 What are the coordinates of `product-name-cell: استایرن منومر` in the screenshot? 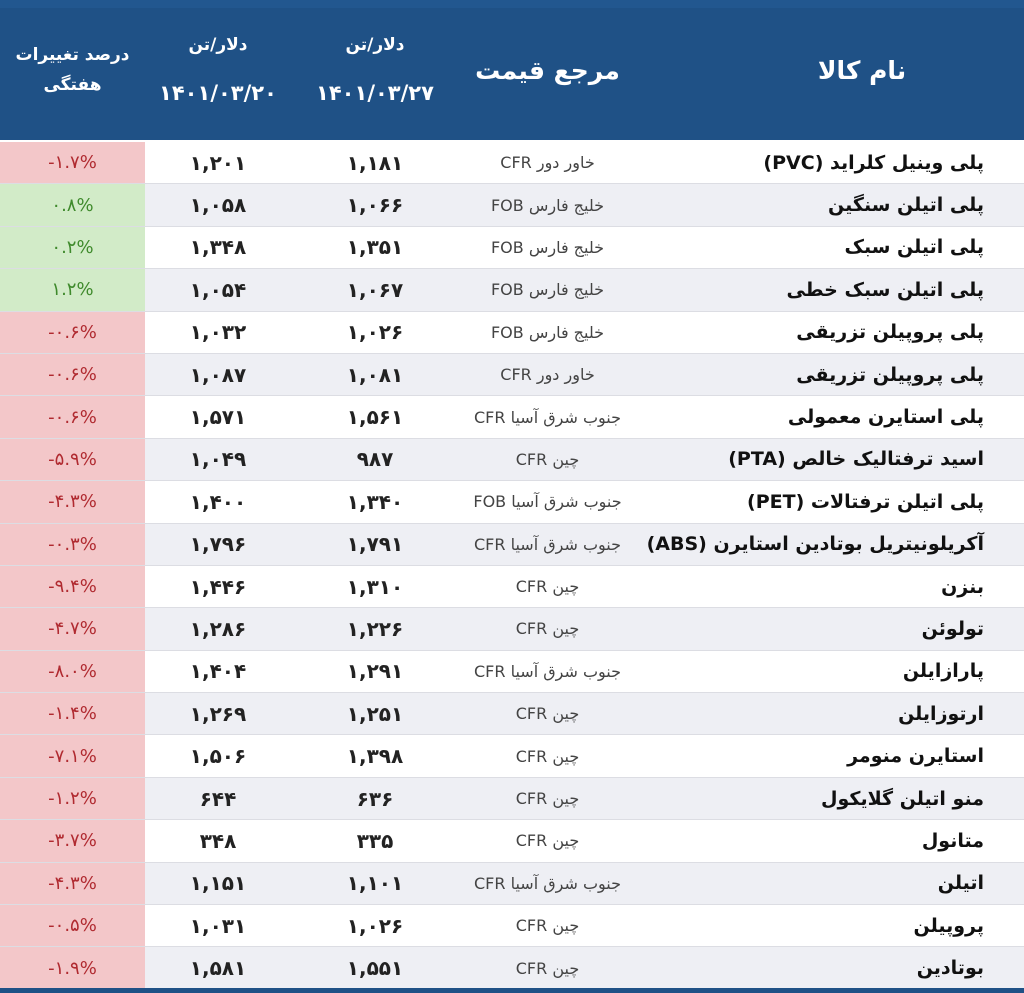 It's located at (915, 756).